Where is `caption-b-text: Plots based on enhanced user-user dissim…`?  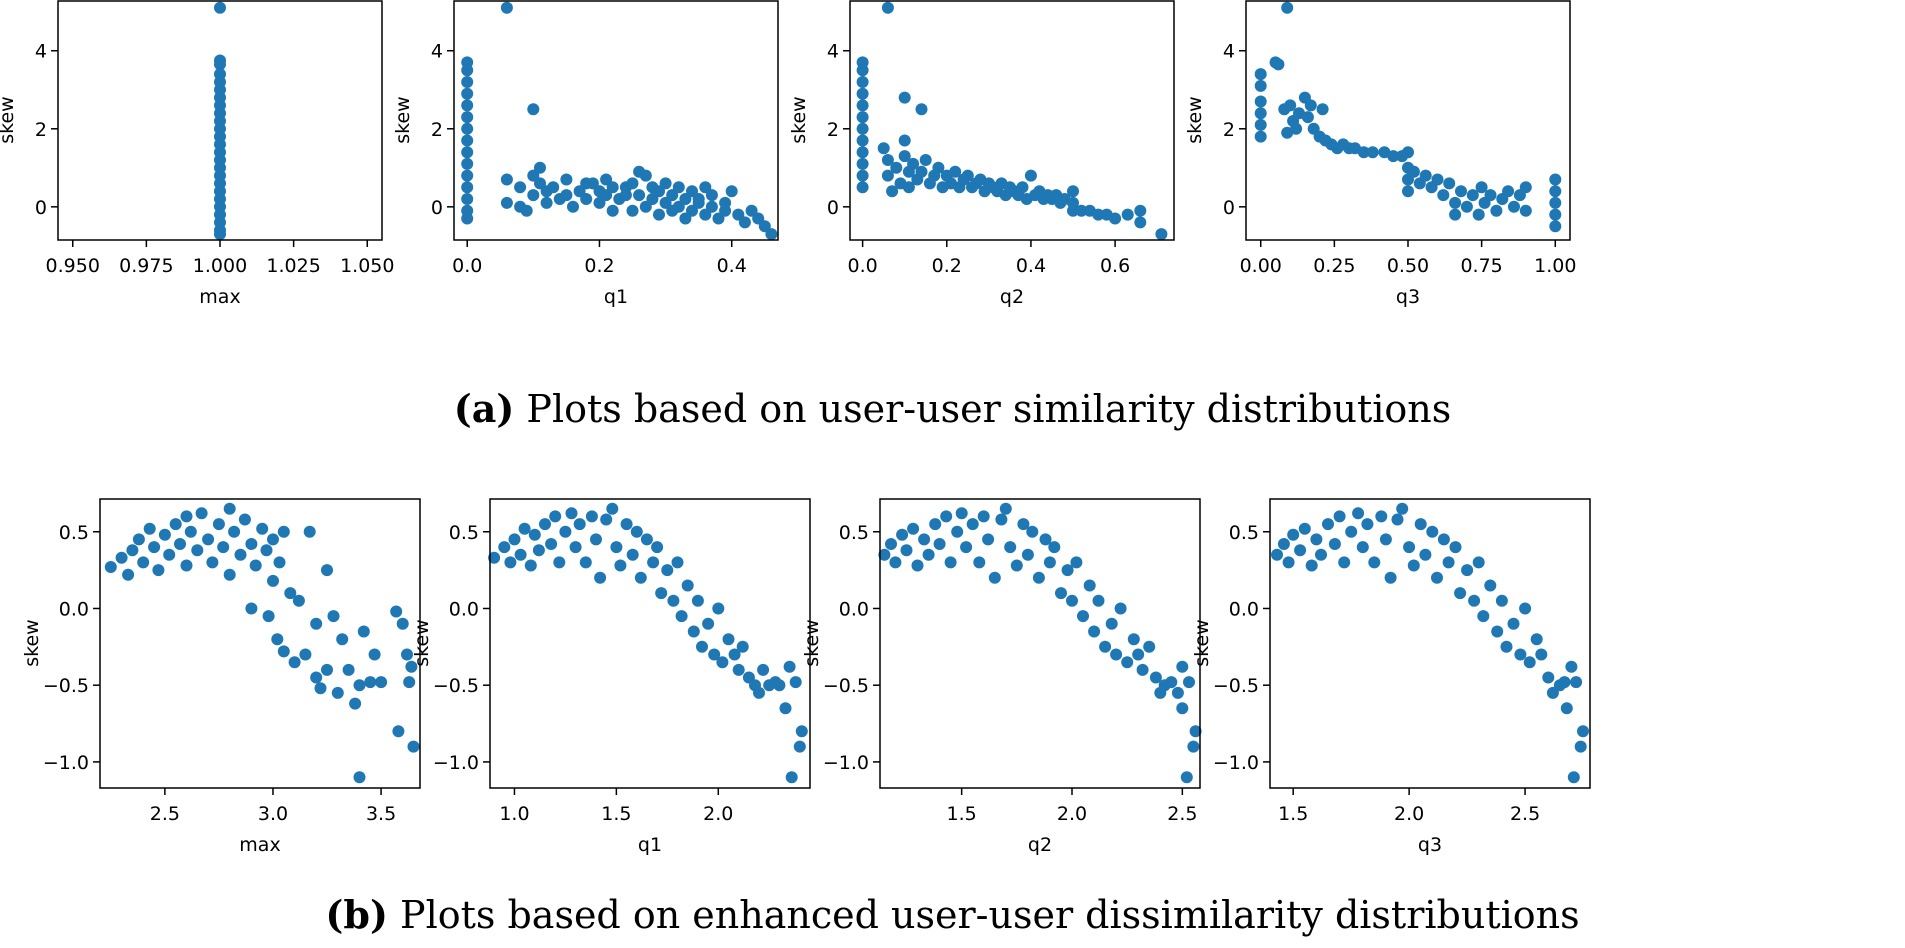
caption-b-text: Plots based on enhanced user-user dissim… is located at coordinates (990, 915).